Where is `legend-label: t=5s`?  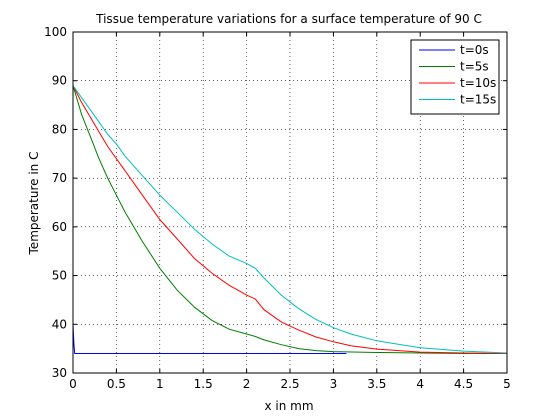 legend-label: t=5s is located at coordinates (474, 67).